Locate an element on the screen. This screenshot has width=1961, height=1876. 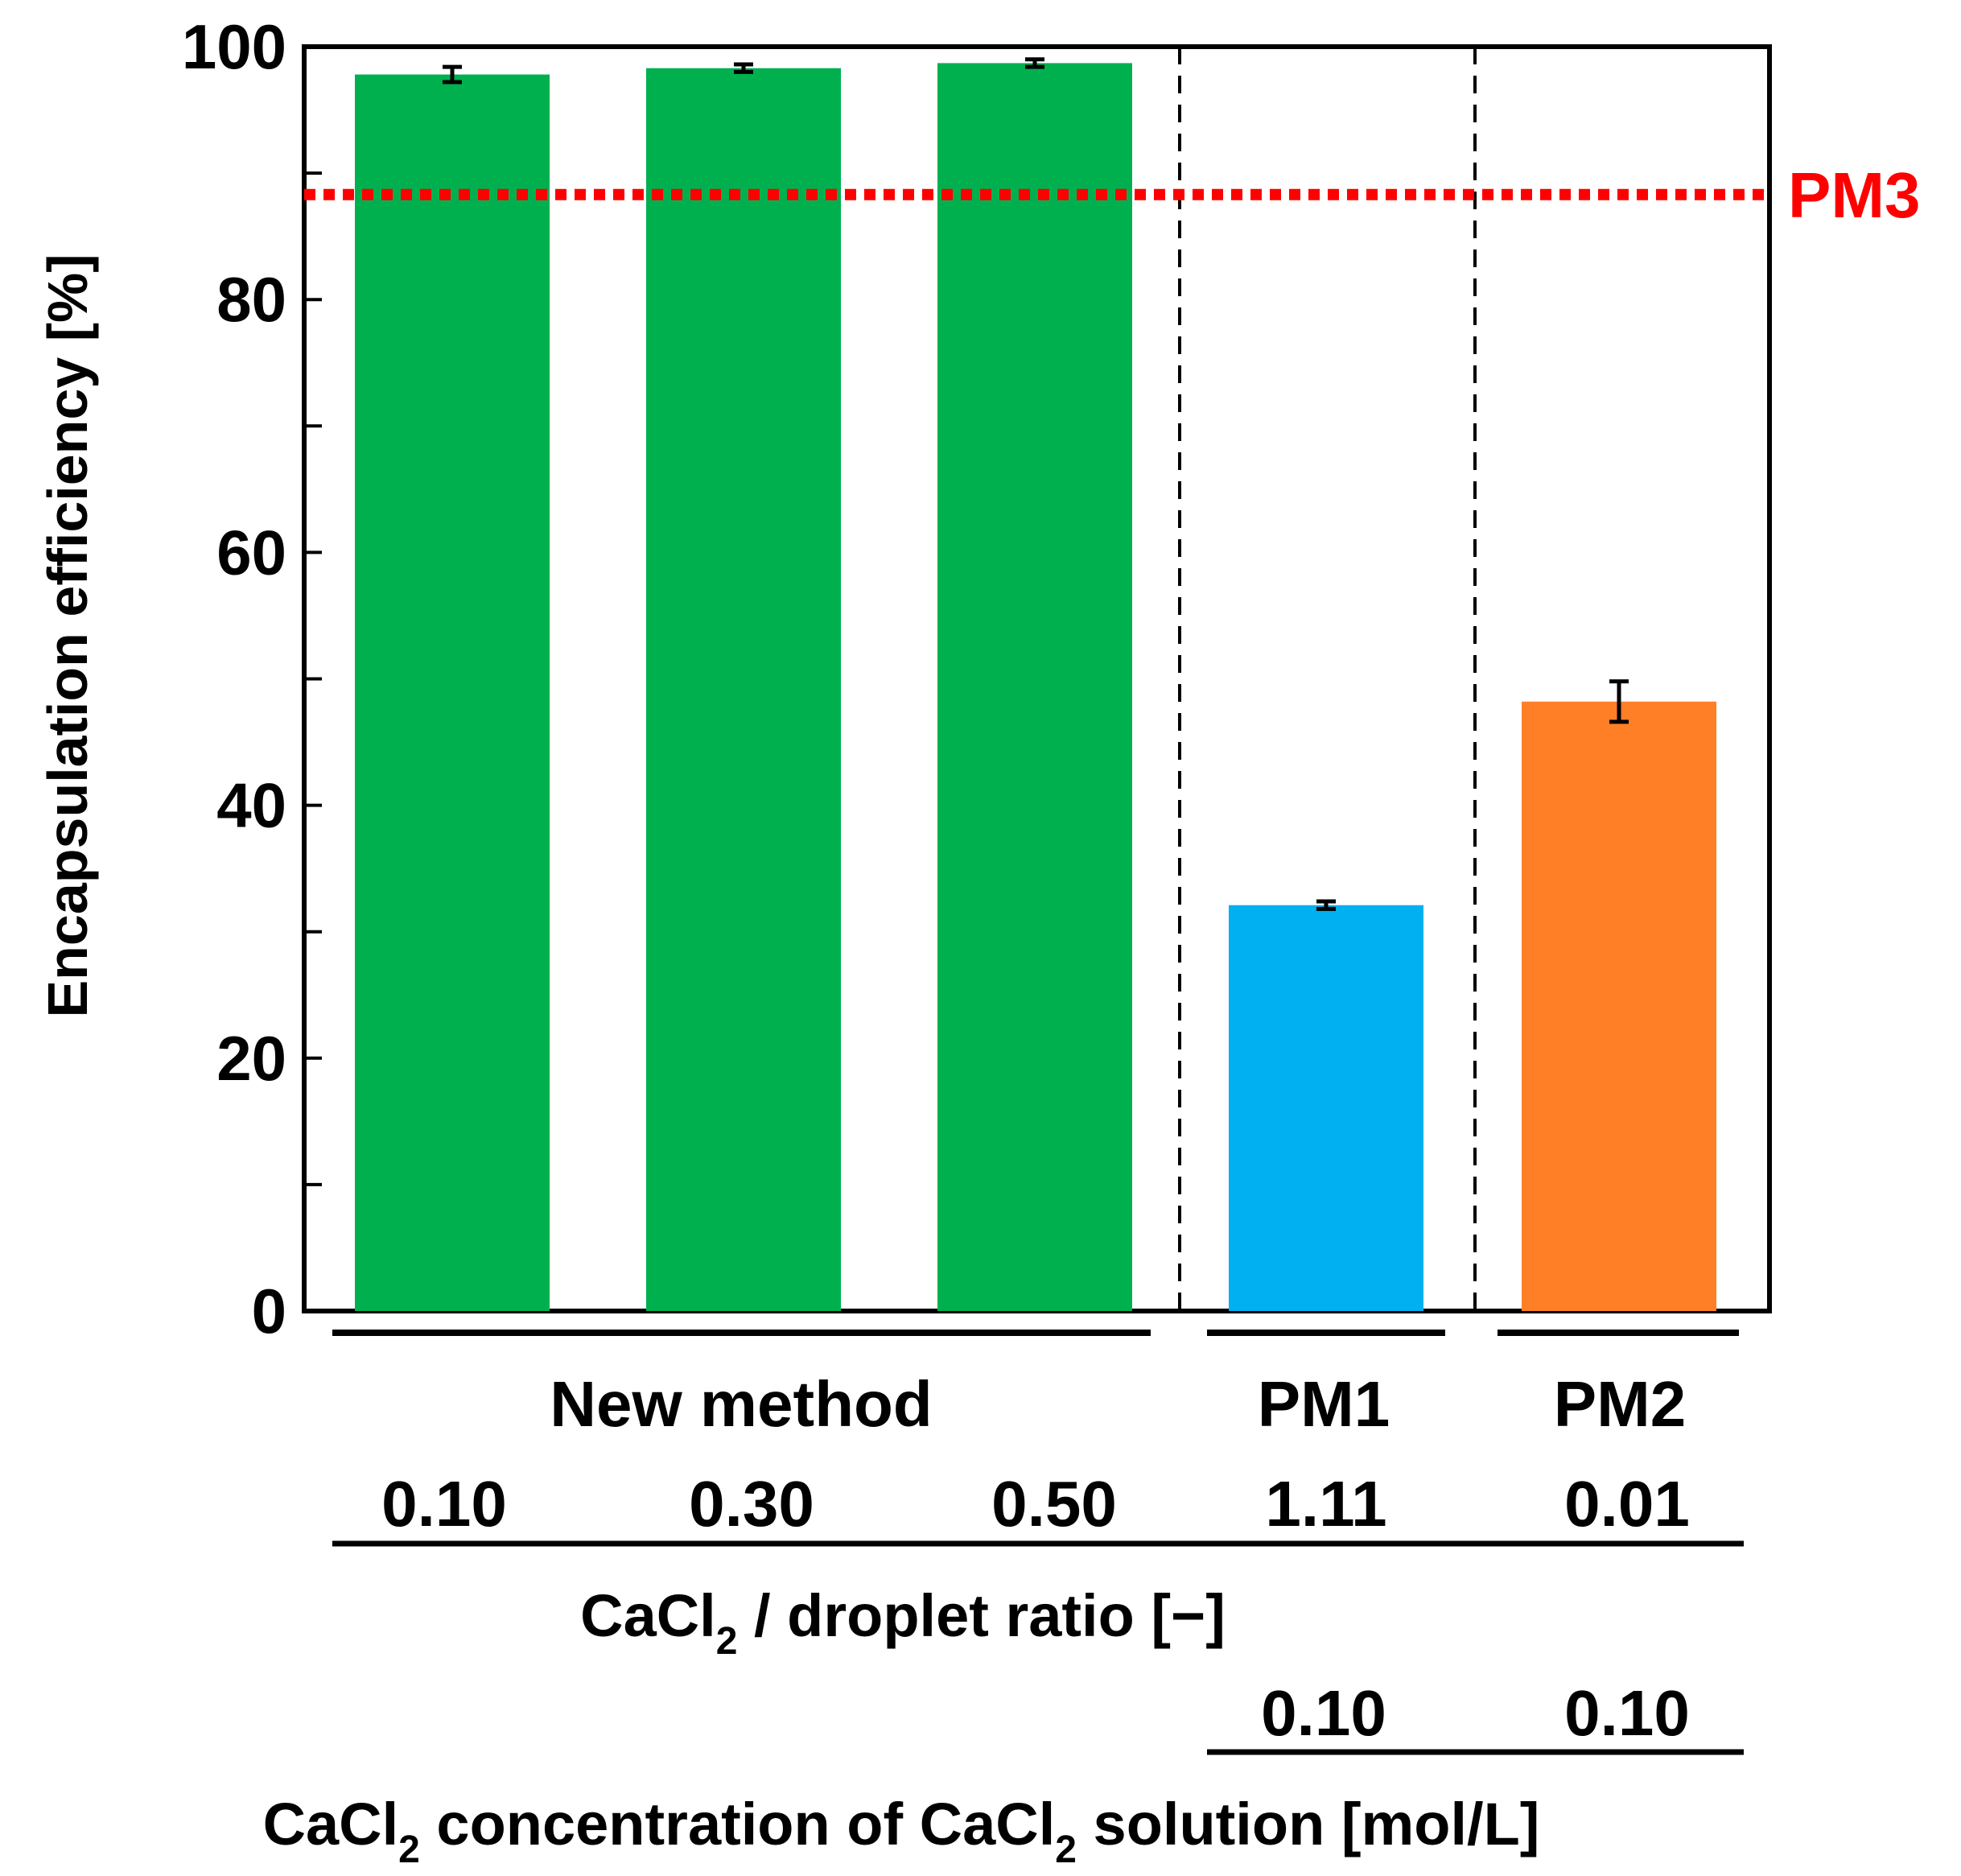
ratio-value: 0.10 is located at coordinates (444, 1504).